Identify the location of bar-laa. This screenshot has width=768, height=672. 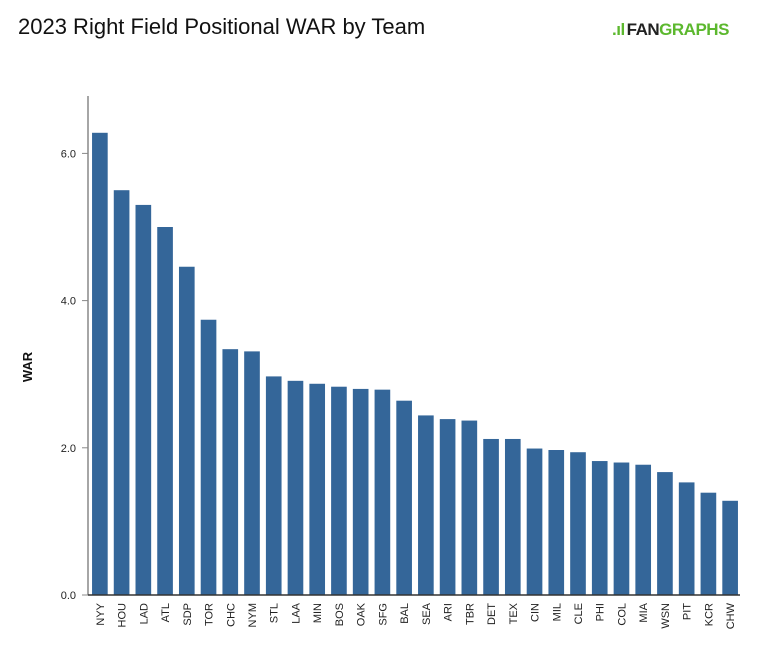
(295, 487).